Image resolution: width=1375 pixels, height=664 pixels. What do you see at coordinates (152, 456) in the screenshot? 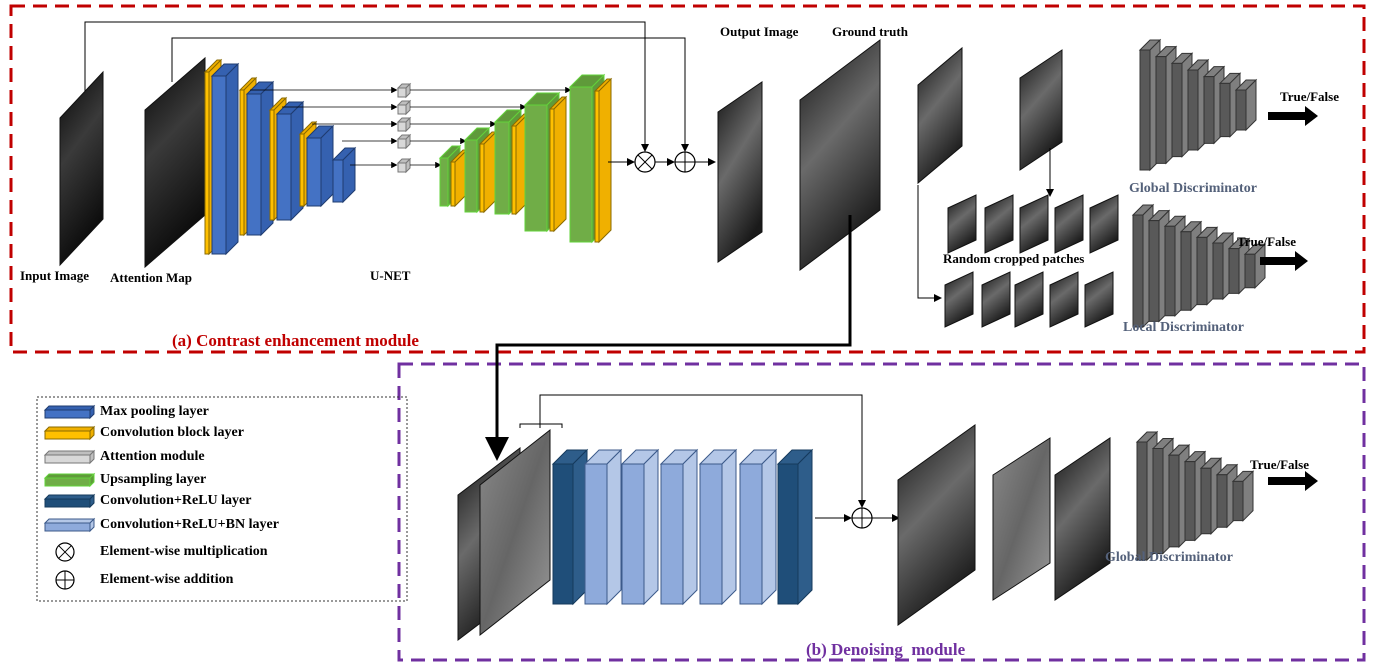
I see `legend-label: Attention module` at bounding box center [152, 456].